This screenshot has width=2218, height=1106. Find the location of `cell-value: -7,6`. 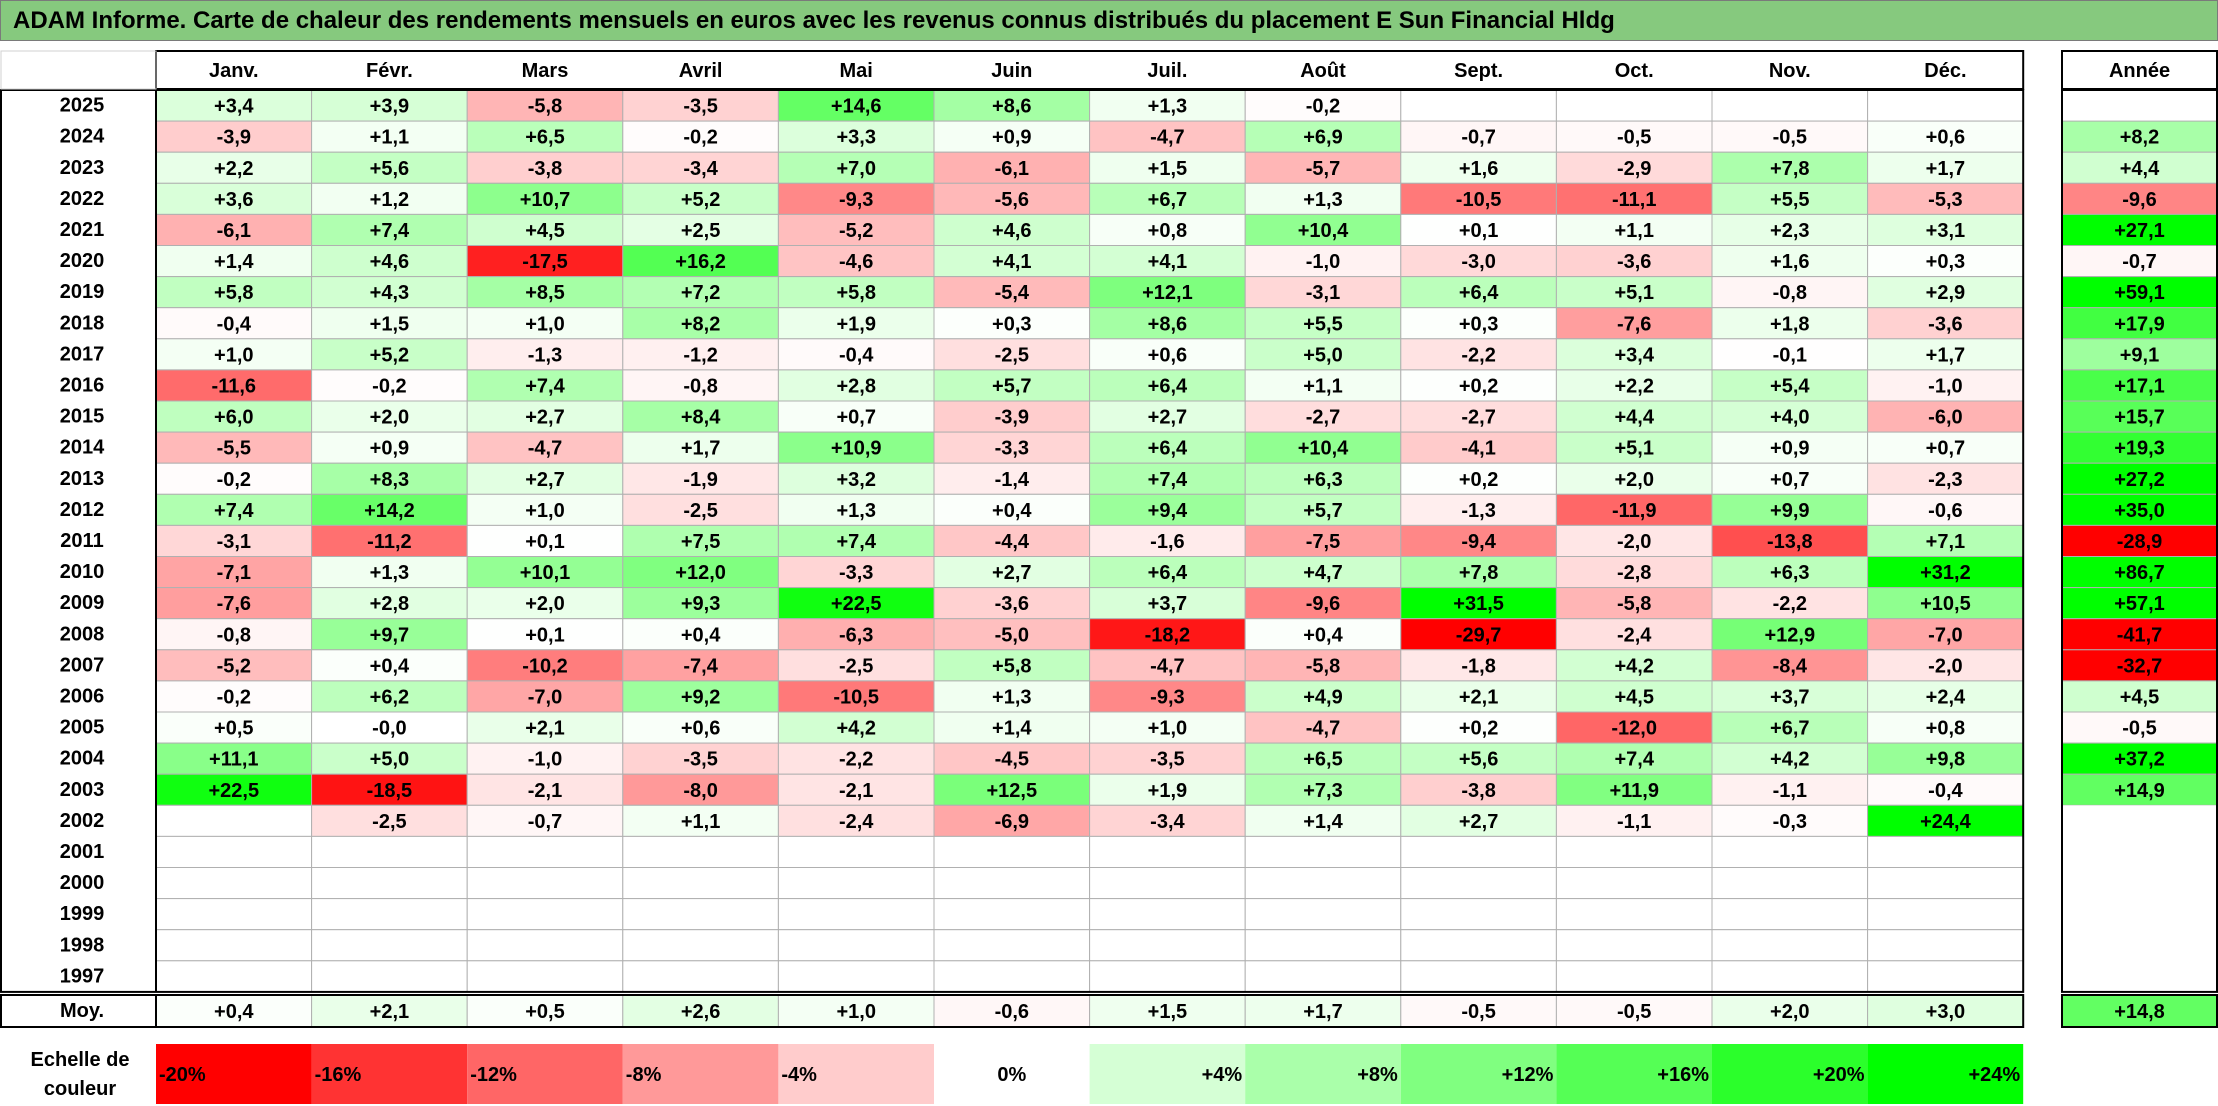

cell-value: -7,6 is located at coordinates (1634, 324).